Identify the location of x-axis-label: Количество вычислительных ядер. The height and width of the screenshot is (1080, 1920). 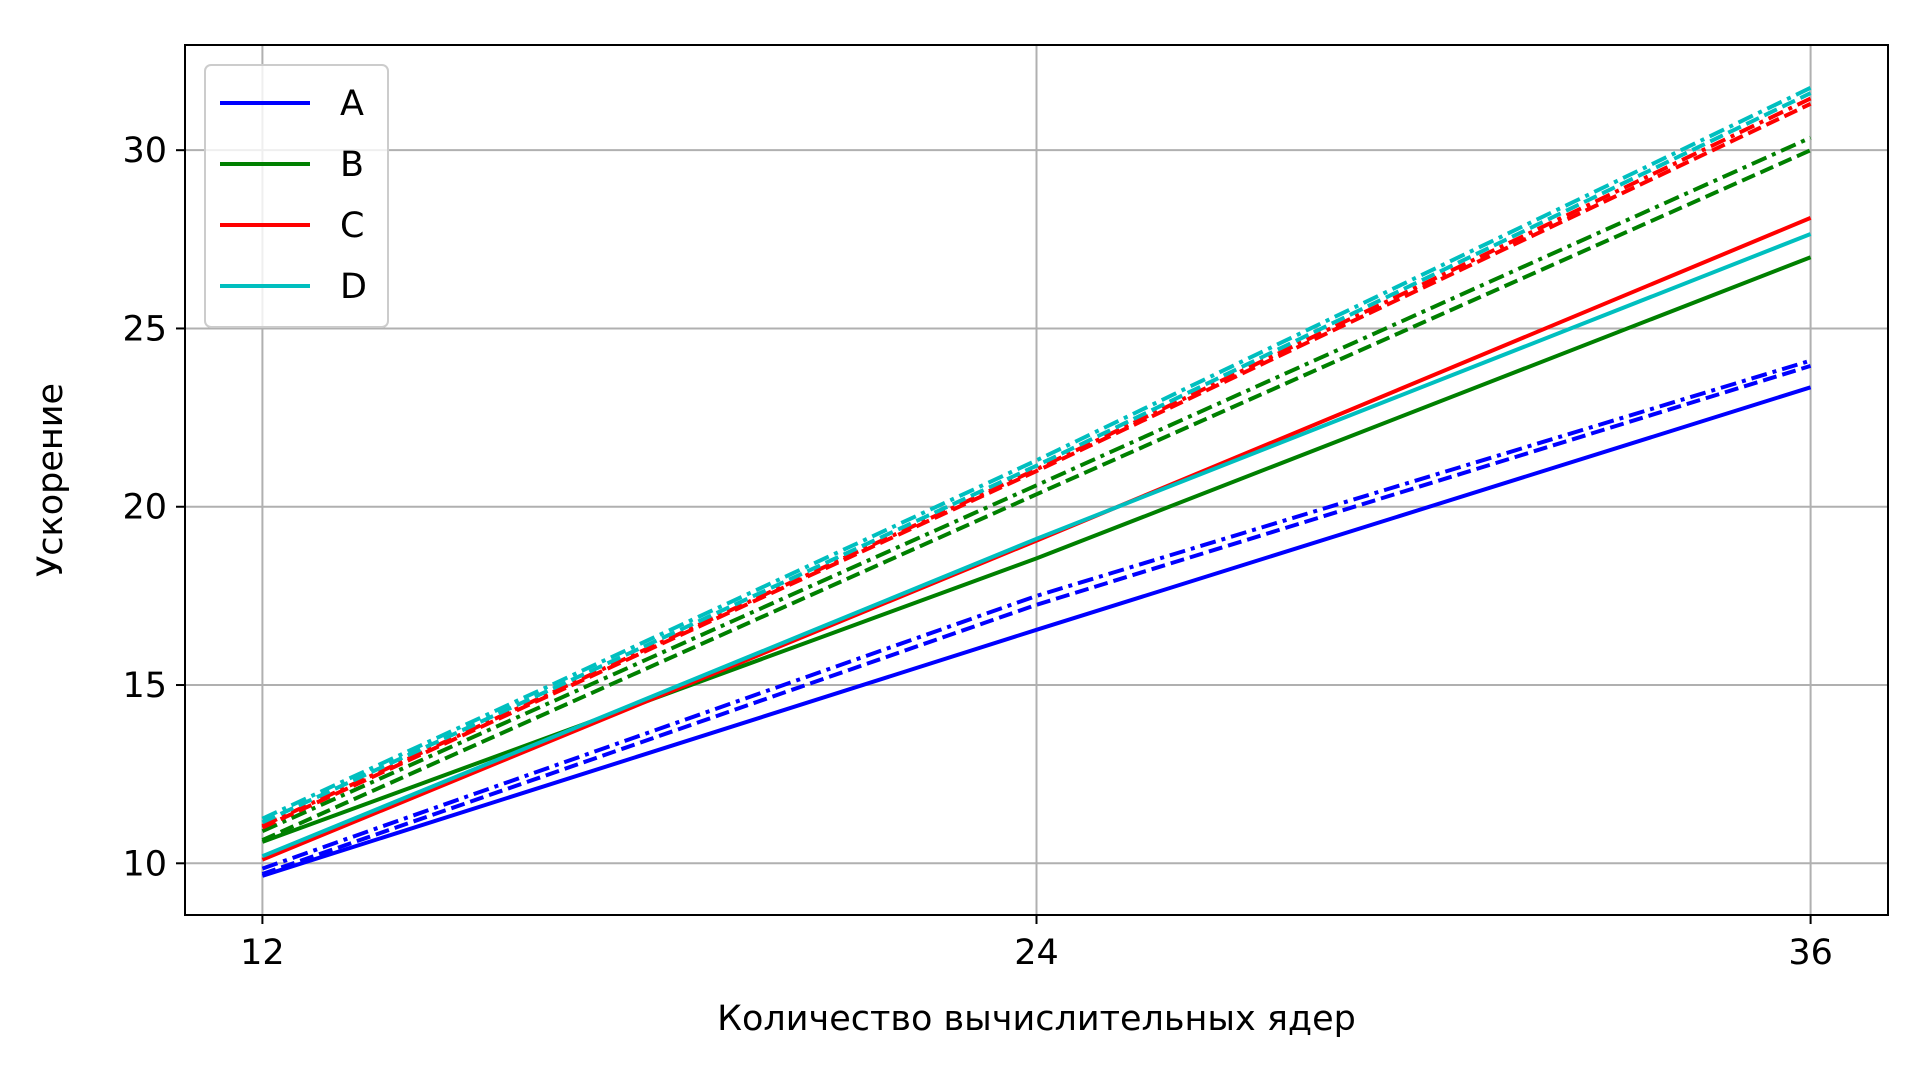
(1036, 1019).